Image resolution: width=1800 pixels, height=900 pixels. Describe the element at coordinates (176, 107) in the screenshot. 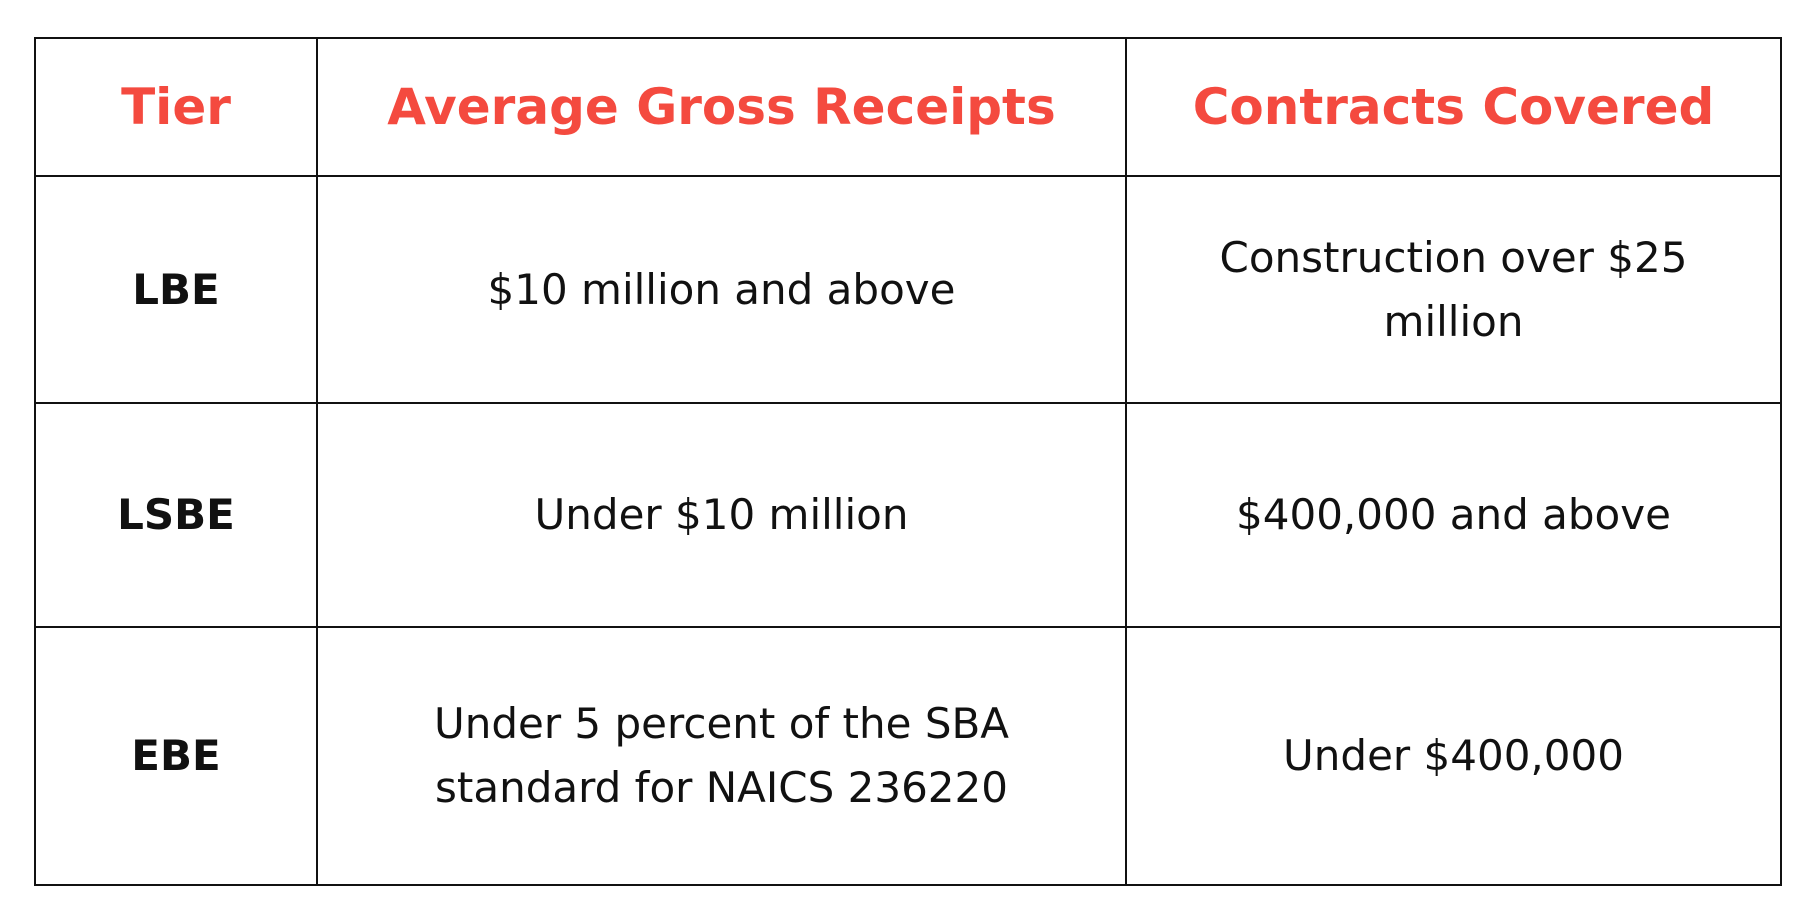

I see `header-cell: Tier` at that location.